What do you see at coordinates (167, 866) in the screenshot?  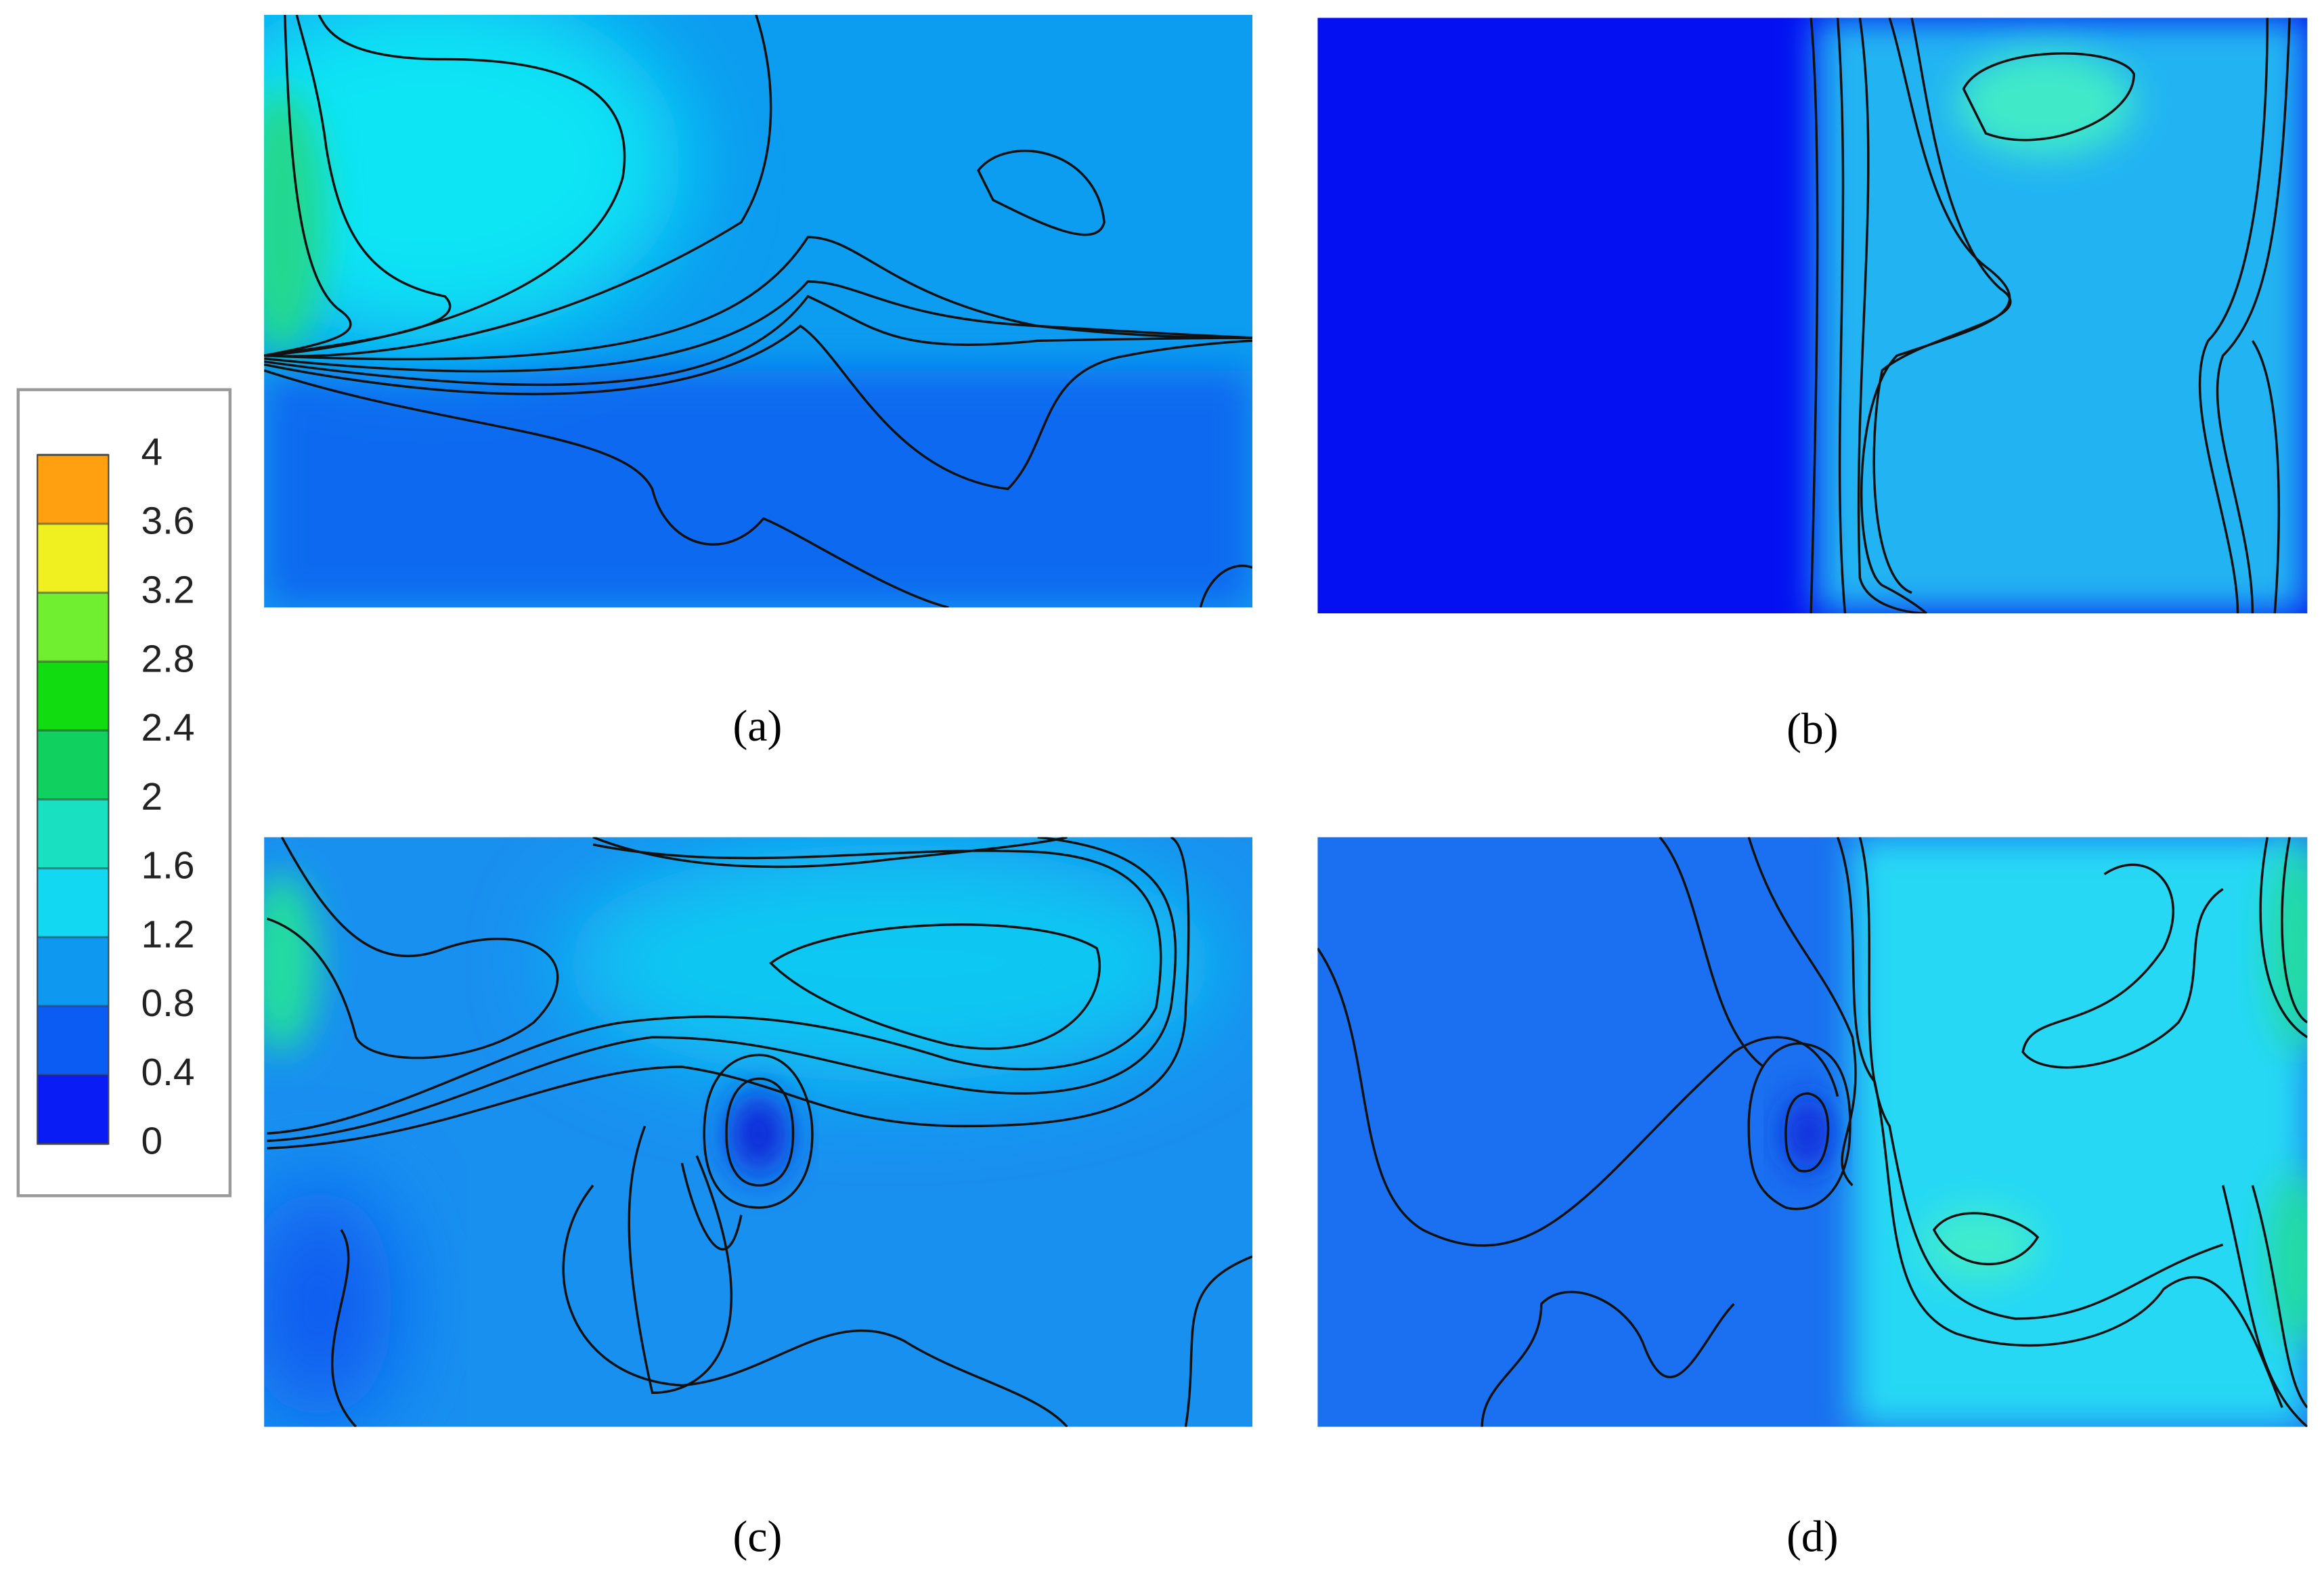 I see `colorbar-tick-label: 1.6` at bounding box center [167, 866].